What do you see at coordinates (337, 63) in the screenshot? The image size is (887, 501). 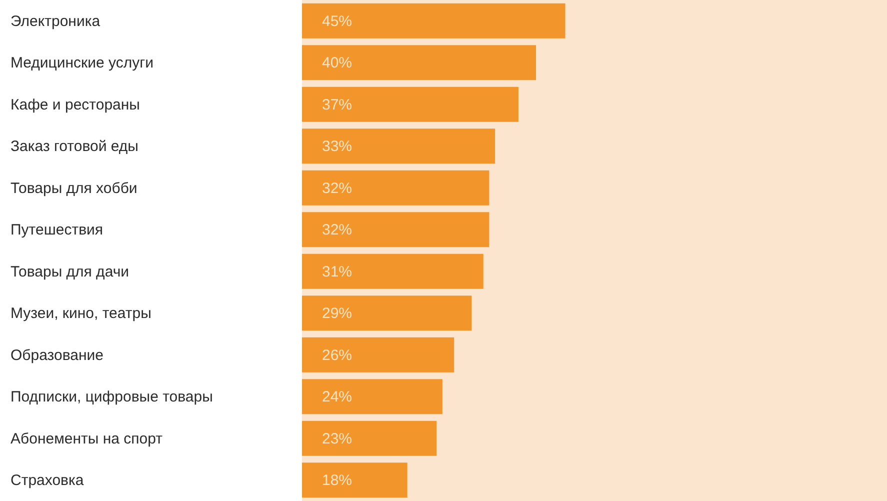 I see `data-label: 40%` at bounding box center [337, 63].